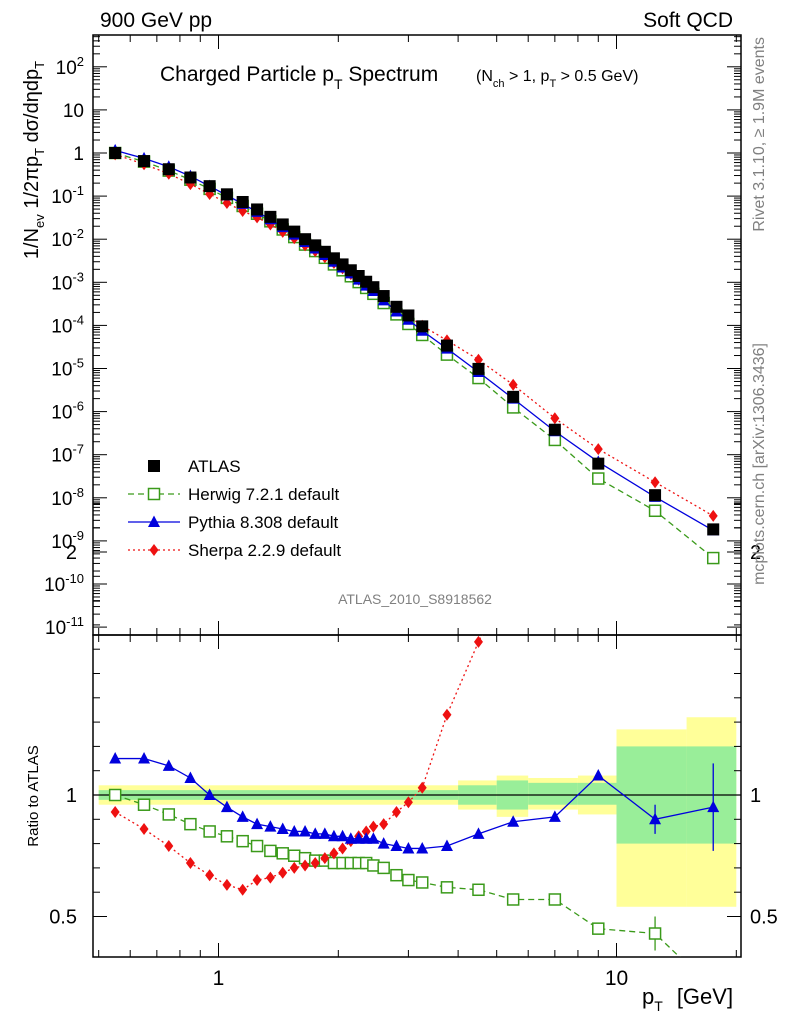 This screenshot has height=1024, width=786. I want to click on y-tick-label: 10⁻¹⁰, so click(64, 583).